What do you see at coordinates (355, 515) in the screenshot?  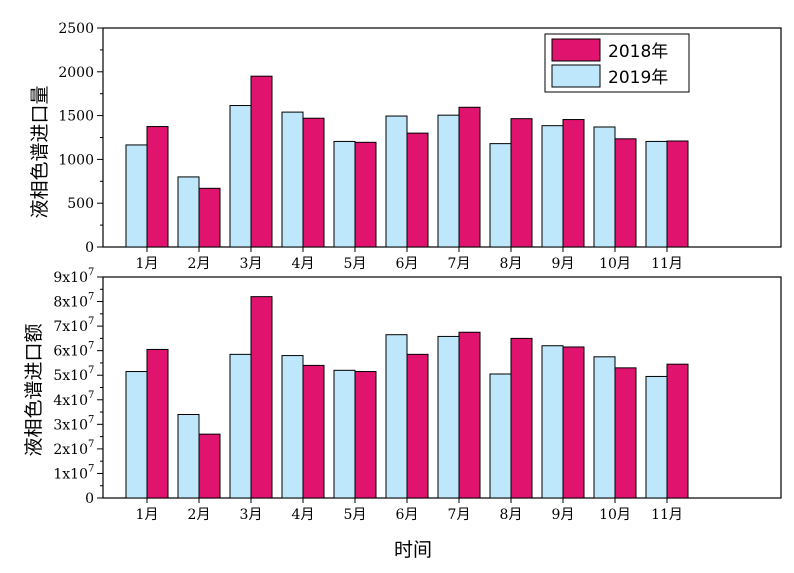 I see `bottom-x-tick-label: 5月` at bounding box center [355, 515].